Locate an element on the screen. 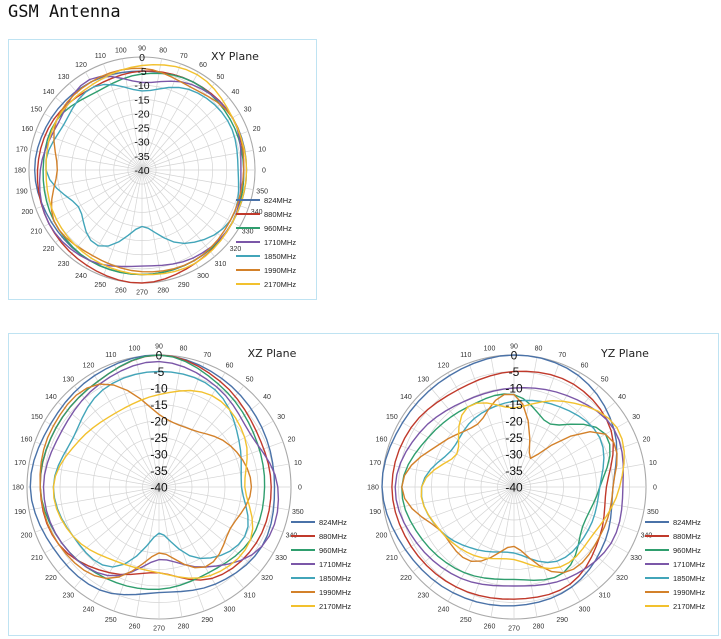  legend-label-880mhz: 880MHz is located at coordinates (278, 214).